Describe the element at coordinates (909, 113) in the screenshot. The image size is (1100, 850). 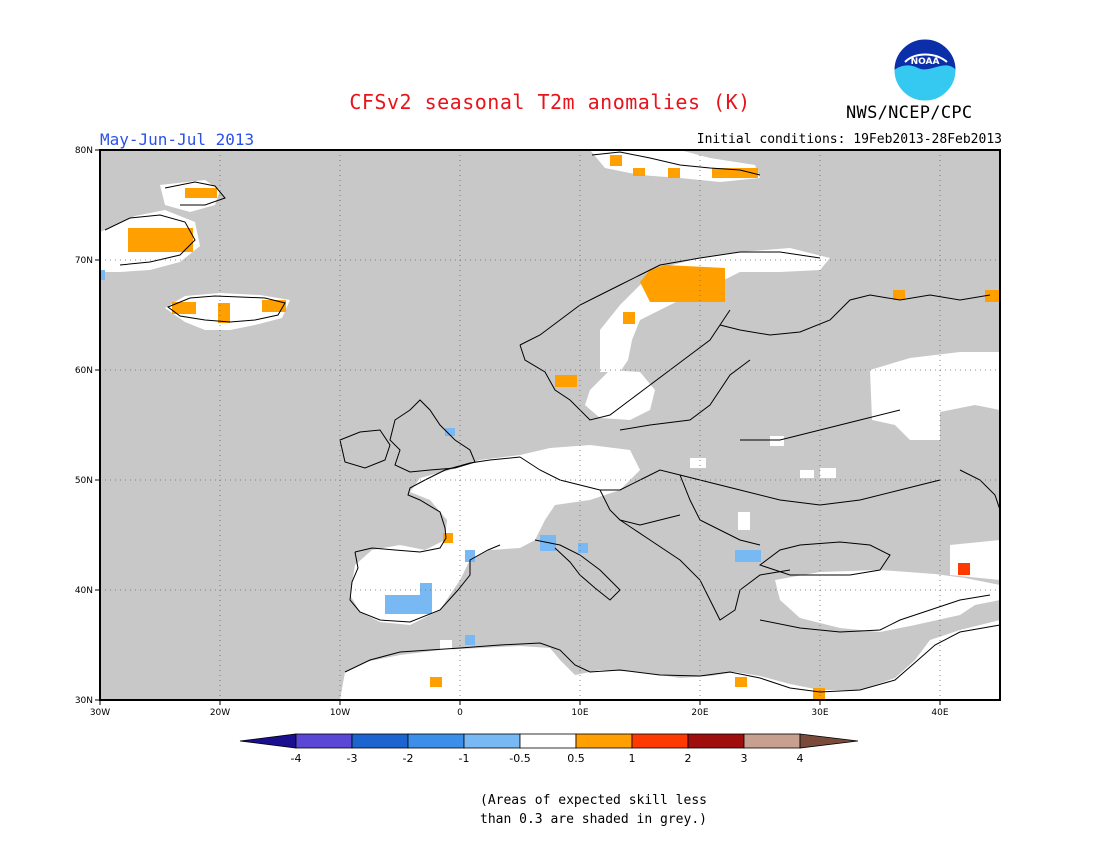
I see `agency-label: NWS/NCEP/CPC` at that location.